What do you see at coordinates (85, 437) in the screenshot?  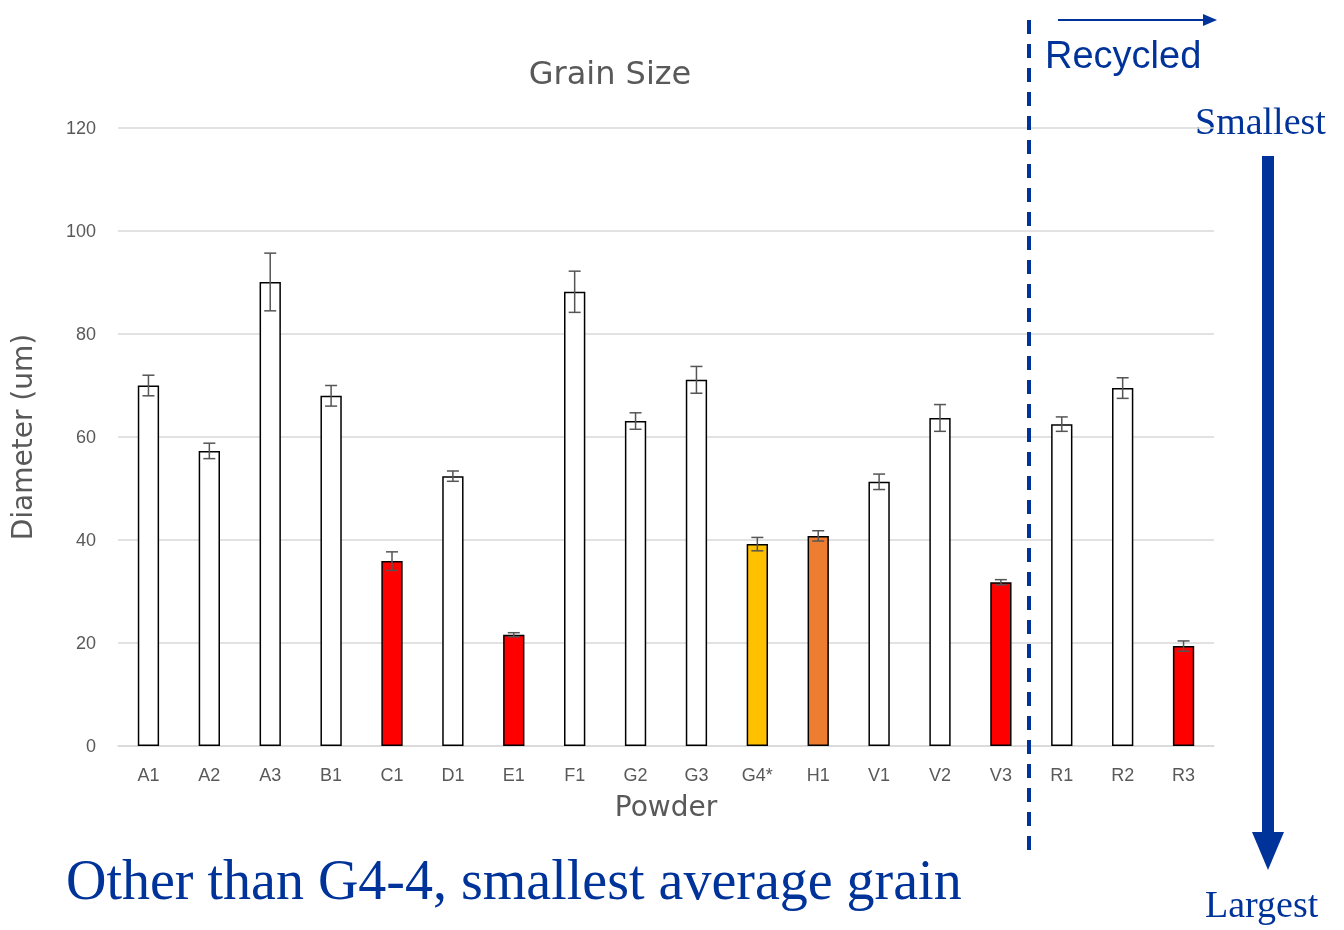 I see `y-tick-label: 60` at bounding box center [85, 437].